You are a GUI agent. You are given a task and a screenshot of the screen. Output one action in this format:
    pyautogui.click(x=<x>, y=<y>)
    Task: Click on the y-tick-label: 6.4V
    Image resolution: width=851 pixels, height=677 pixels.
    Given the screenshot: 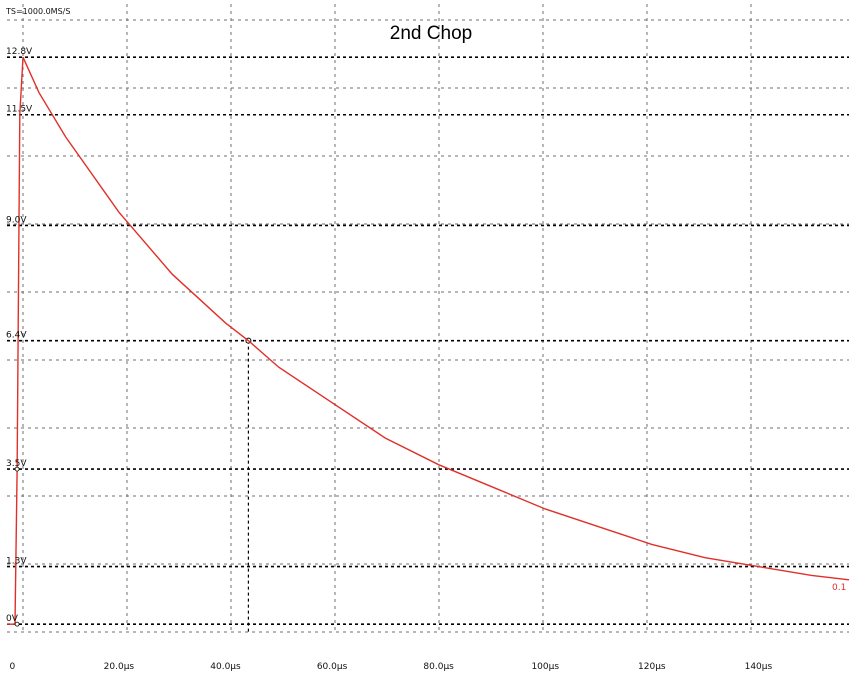 What is the action you would take?
    pyautogui.click(x=16, y=336)
    